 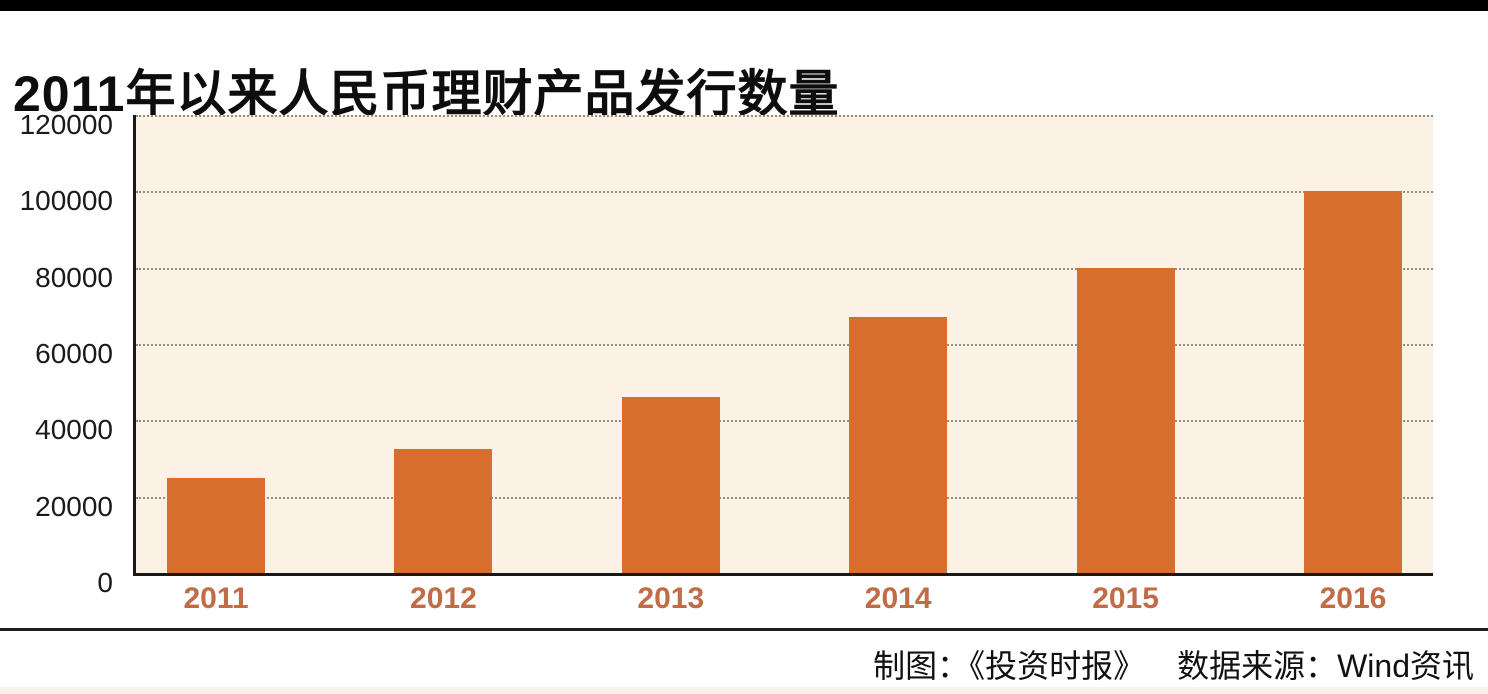 What do you see at coordinates (1353, 598) in the screenshot?
I see `x-tick-label-2016: 2016` at bounding box center [1353, 598].